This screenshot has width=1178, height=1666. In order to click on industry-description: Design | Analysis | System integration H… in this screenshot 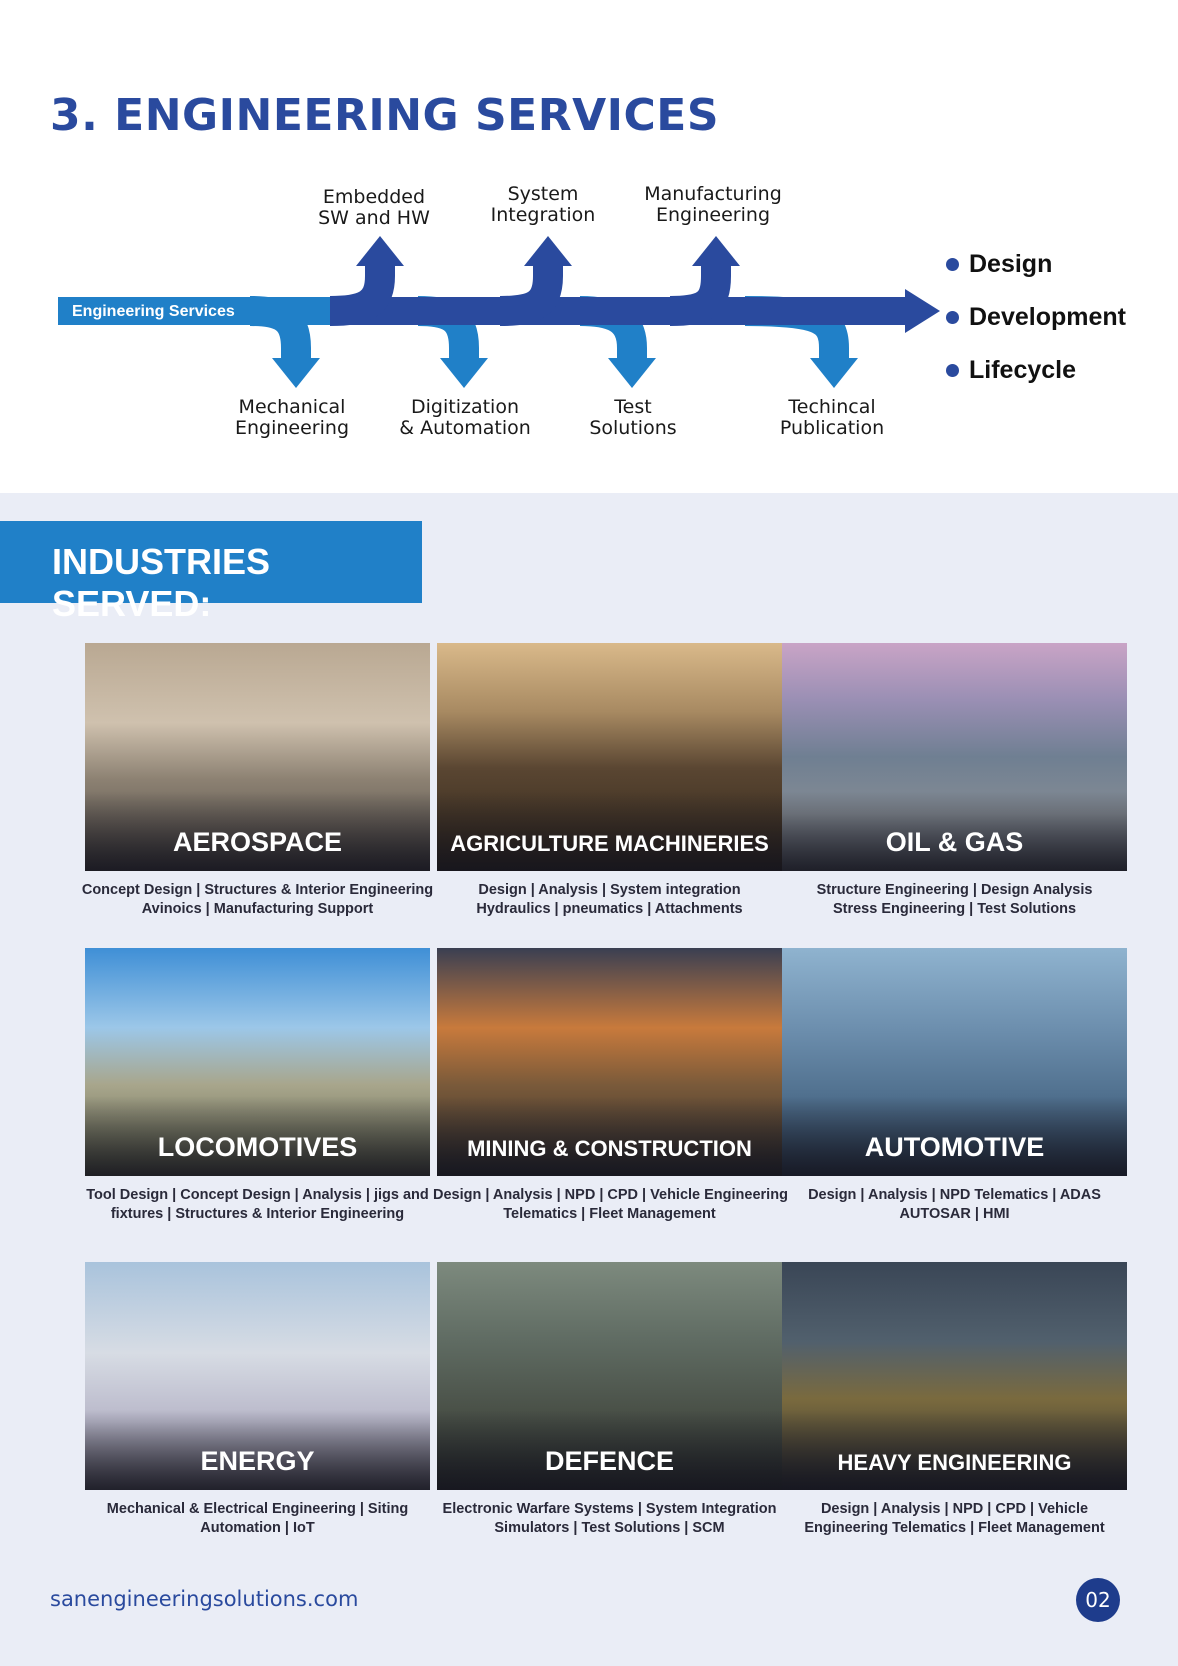, I will do `click(609, 899)`.